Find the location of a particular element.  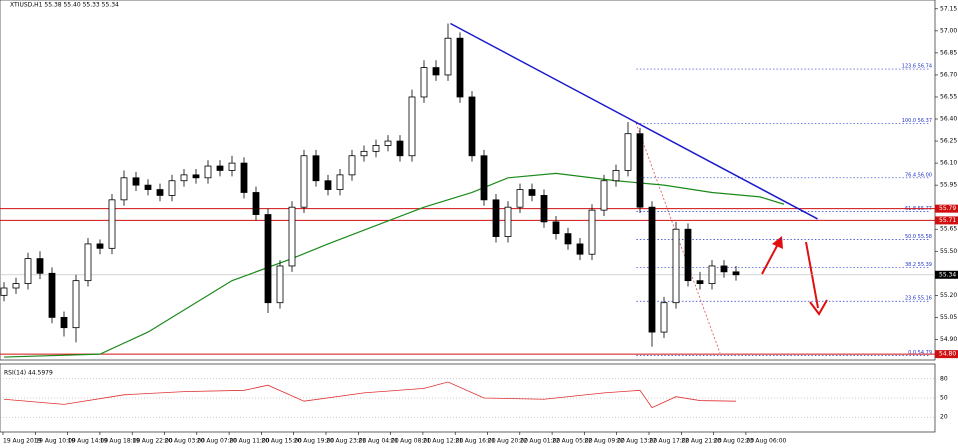

y-tick-label: 57.00 is located at coordinates (948, 30).